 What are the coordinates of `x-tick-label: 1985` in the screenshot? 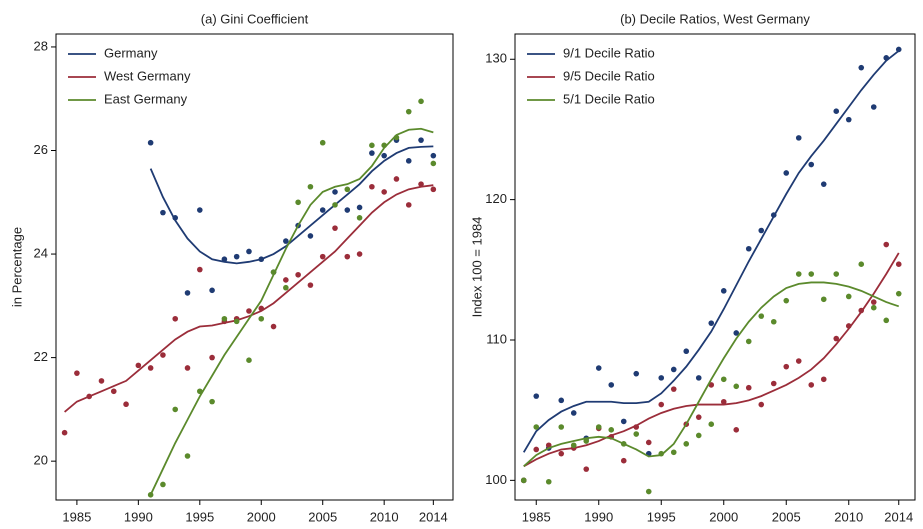 It's located at (76, 516).